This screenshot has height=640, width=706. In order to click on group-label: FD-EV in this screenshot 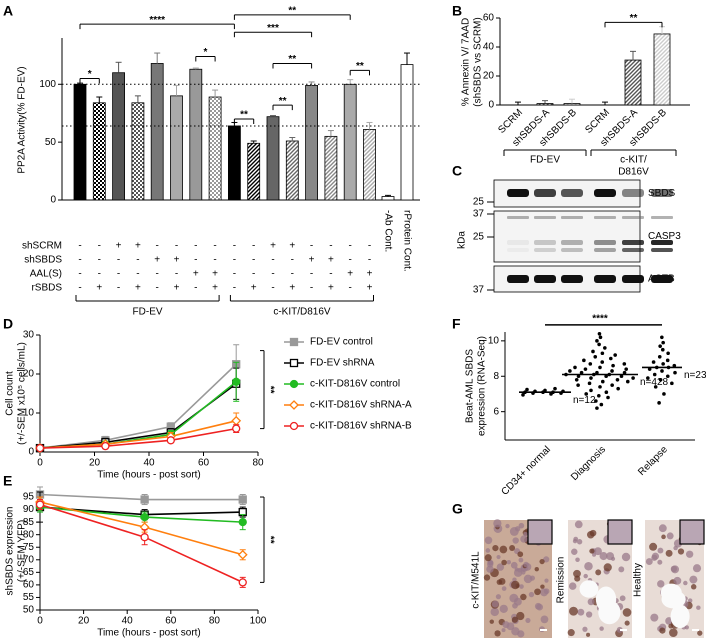, I will do `click(545, 160)`.